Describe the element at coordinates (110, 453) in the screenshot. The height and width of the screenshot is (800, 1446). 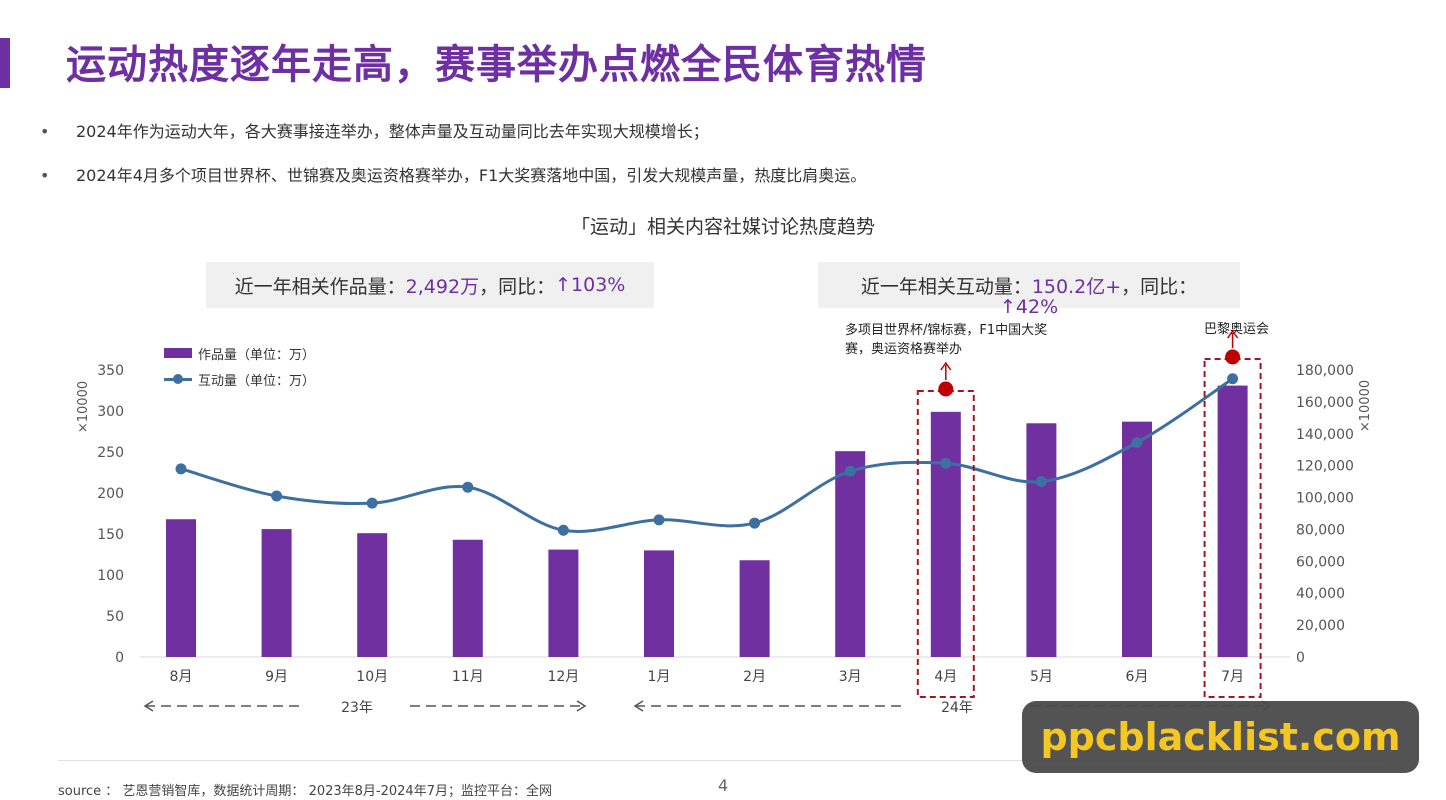
I see `y-left-tick-label: 250` at that location.